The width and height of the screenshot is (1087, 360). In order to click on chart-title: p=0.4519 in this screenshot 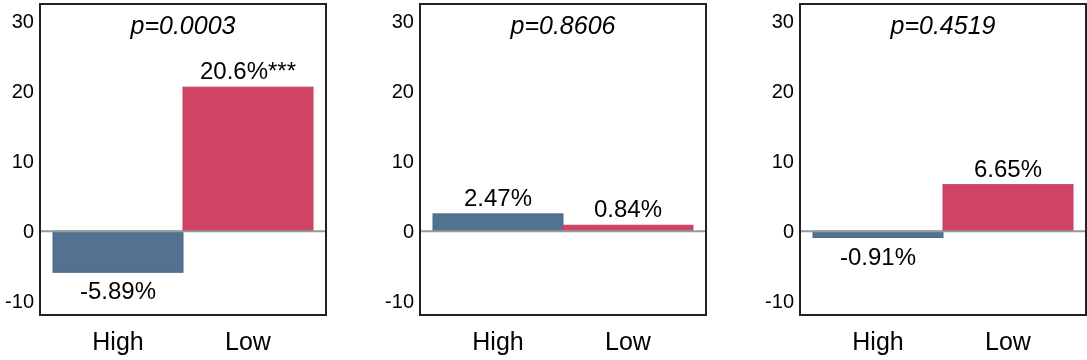, I will do `click(942, 25)`.